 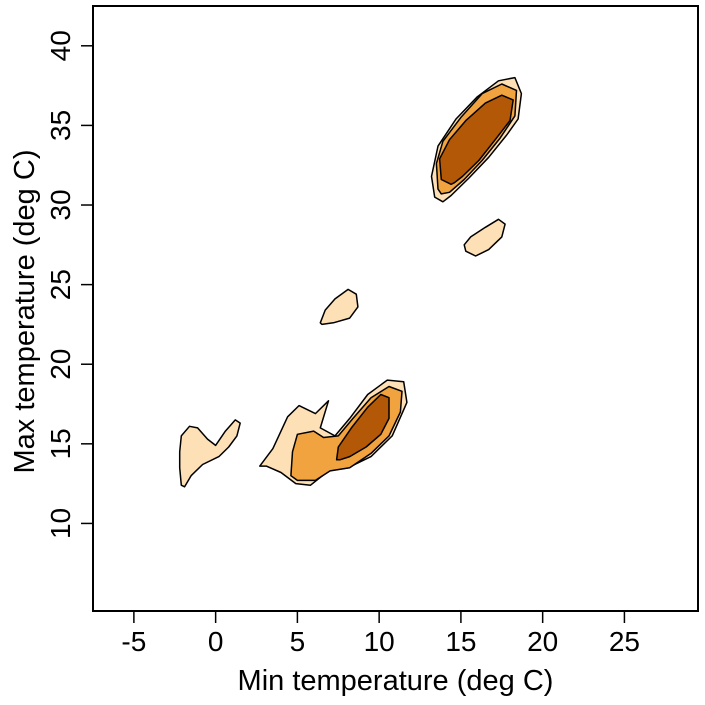 I want to click on x-axis: -5 0 5 10 15 20 25, so click(x=380, y=634).